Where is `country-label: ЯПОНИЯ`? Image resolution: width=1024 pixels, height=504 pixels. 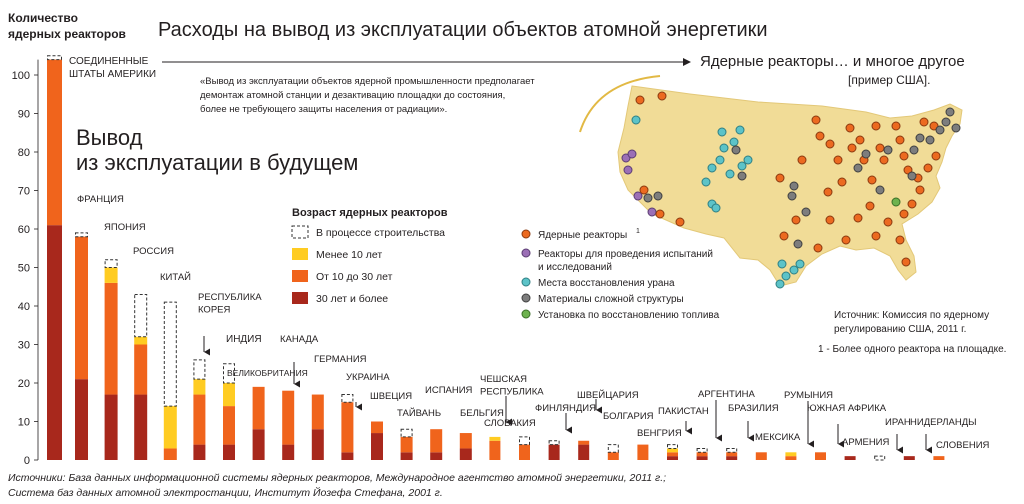
country-label: ЯПОНИЯ is located at coordinates (125, 227).